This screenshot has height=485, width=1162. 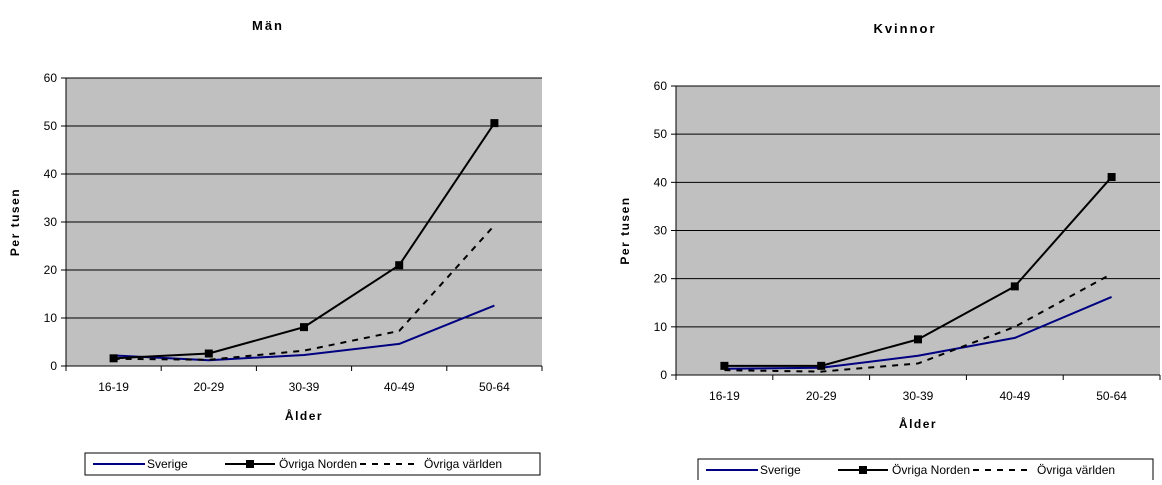 What do you see at coordinates (268, 25) in the screenshot?
I see `chart-title: Män` at bounding box center [268, 25].